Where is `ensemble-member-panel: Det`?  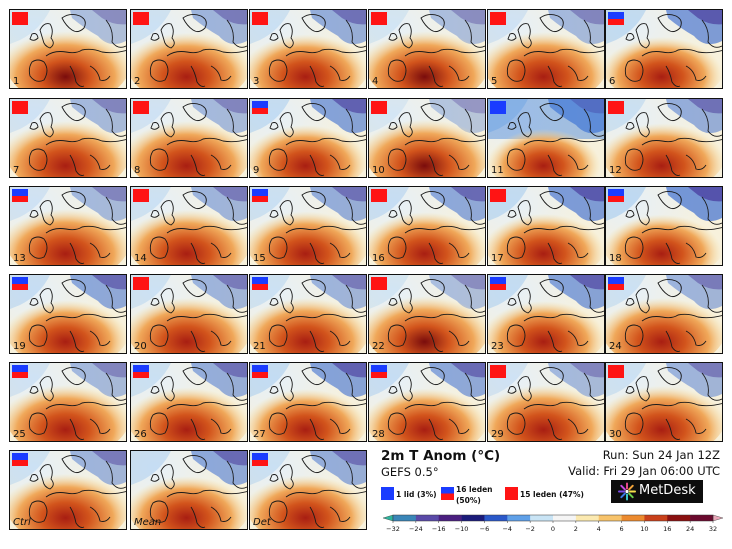 ensemble-member-panel: Det is located at coordinates (308, 490).